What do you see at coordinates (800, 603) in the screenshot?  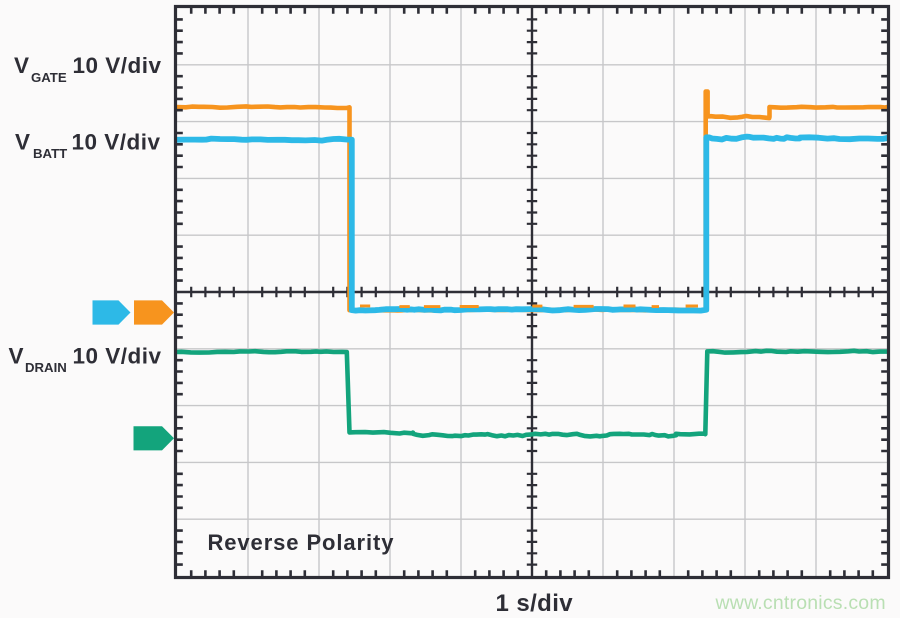 I see `svg-text: www.cntronics.com` at bounding box center [800, 603].